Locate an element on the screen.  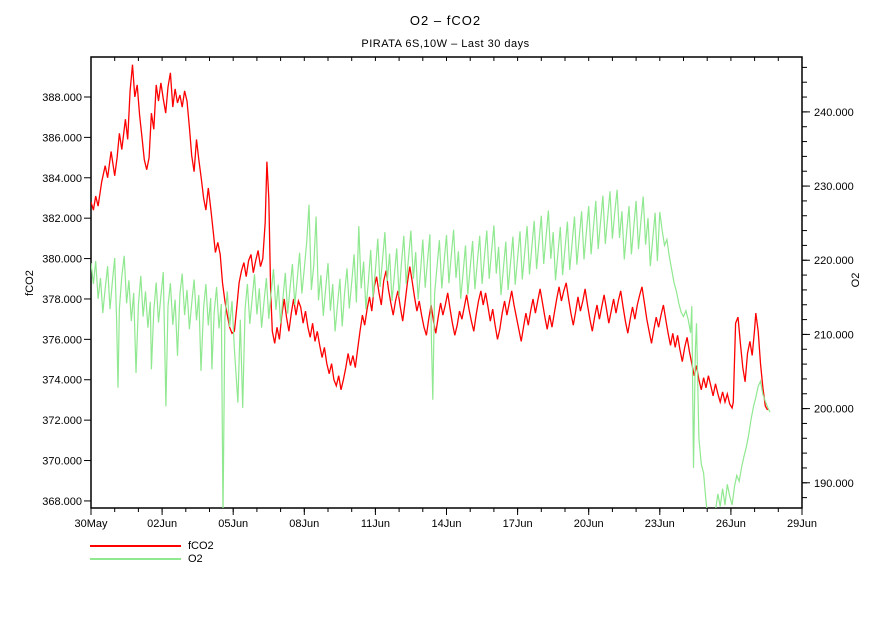
x-axis-tick-label: 23Jun is located at coordinates (660, 524).